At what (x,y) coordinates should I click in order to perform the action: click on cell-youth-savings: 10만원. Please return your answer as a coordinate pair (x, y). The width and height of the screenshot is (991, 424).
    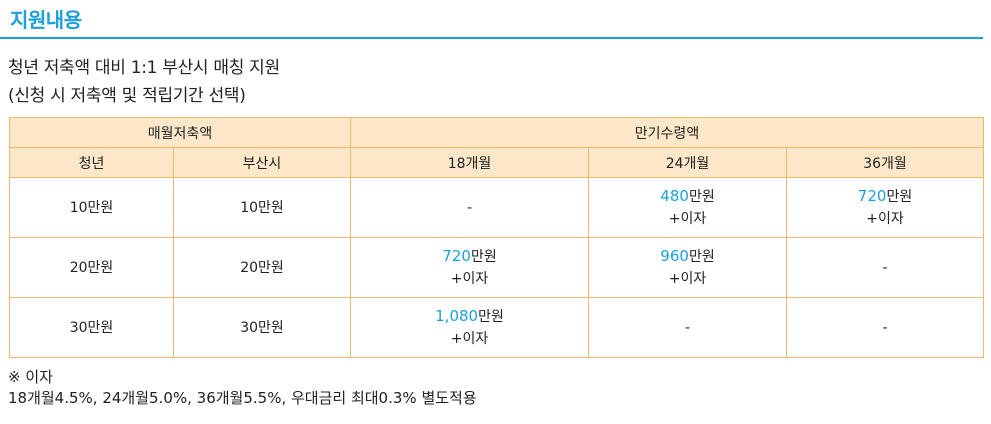
    Looking at the image, I should click on (91, 207).